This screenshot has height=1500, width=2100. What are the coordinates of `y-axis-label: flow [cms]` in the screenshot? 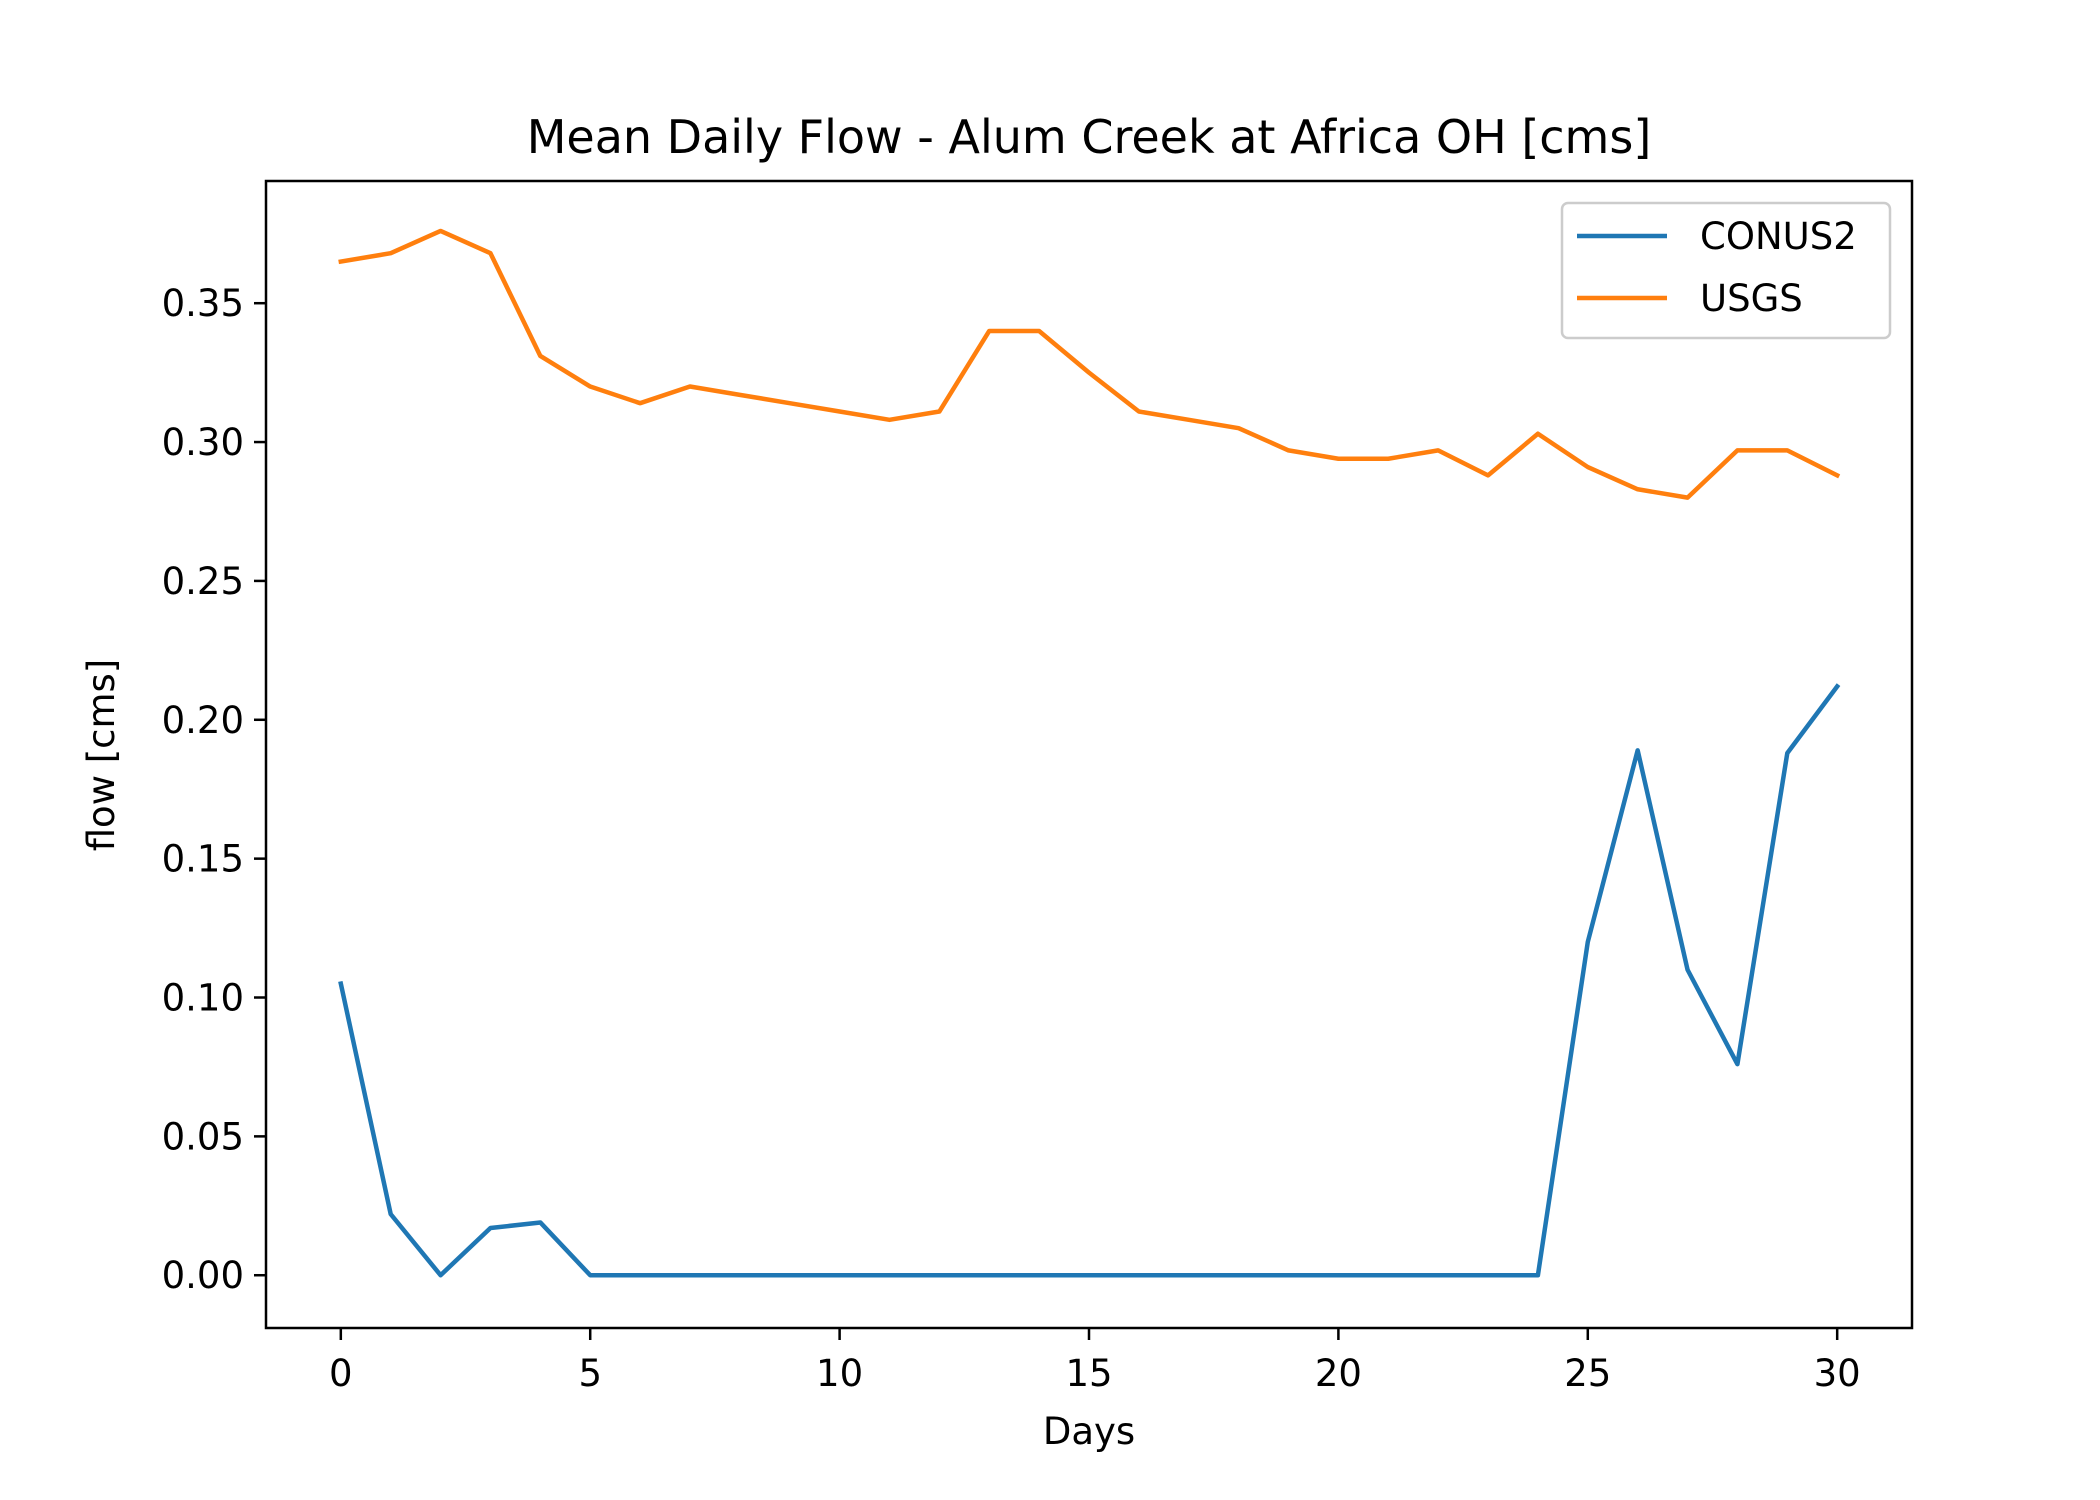 It's located at (101, 755).